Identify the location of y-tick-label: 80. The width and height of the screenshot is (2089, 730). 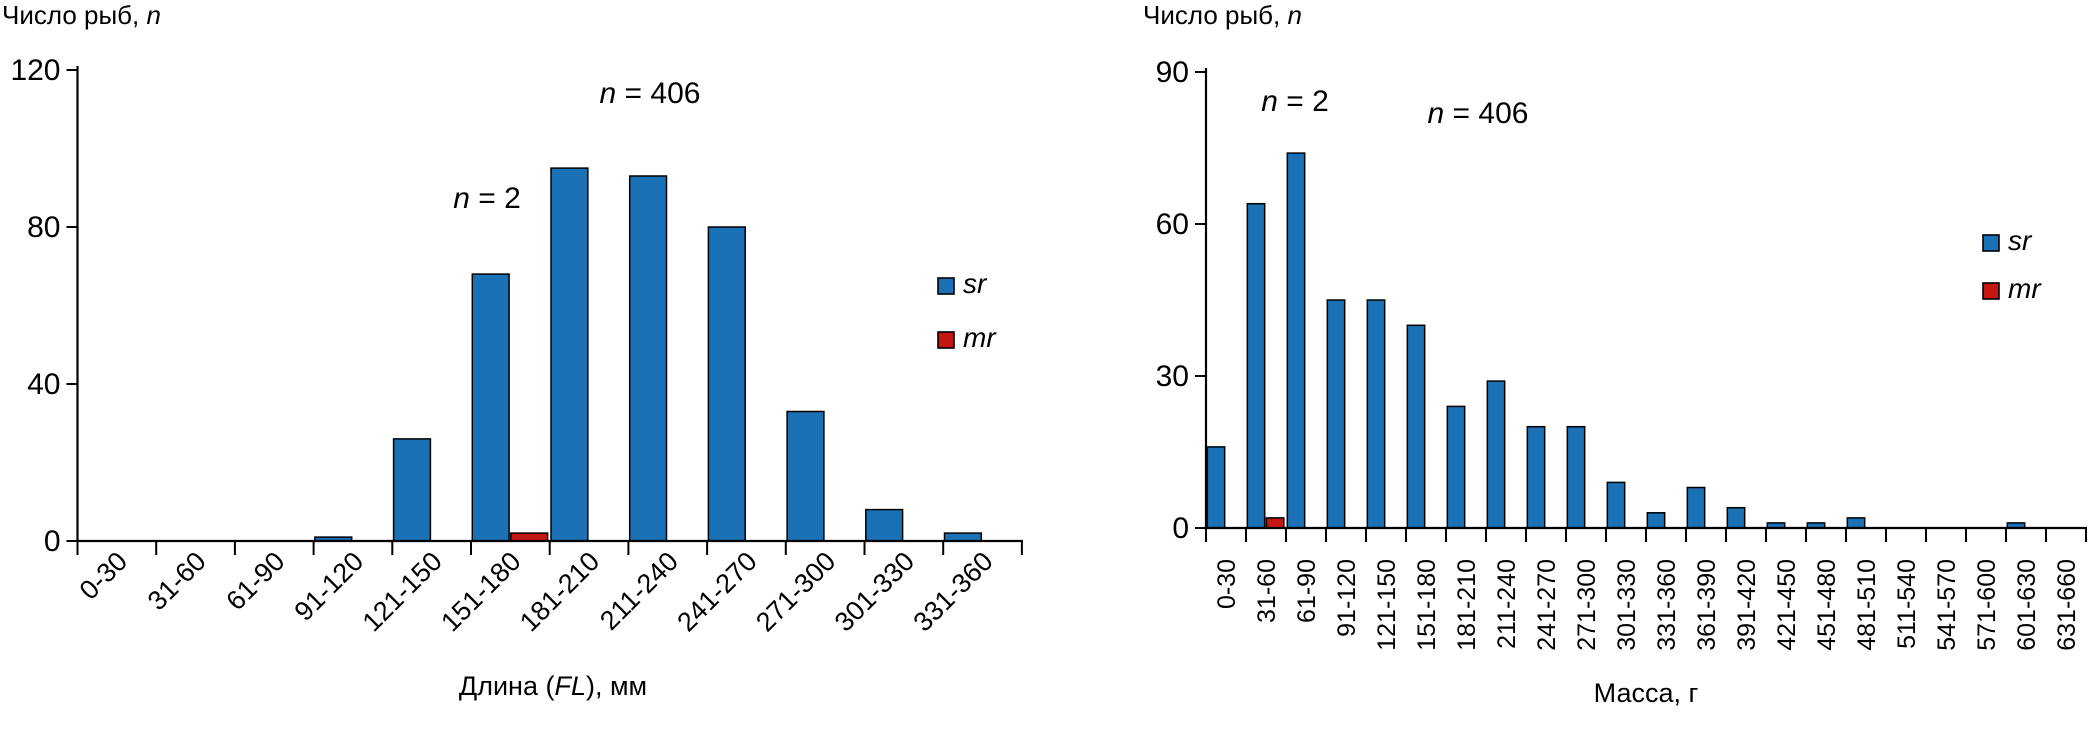
(43, 227).